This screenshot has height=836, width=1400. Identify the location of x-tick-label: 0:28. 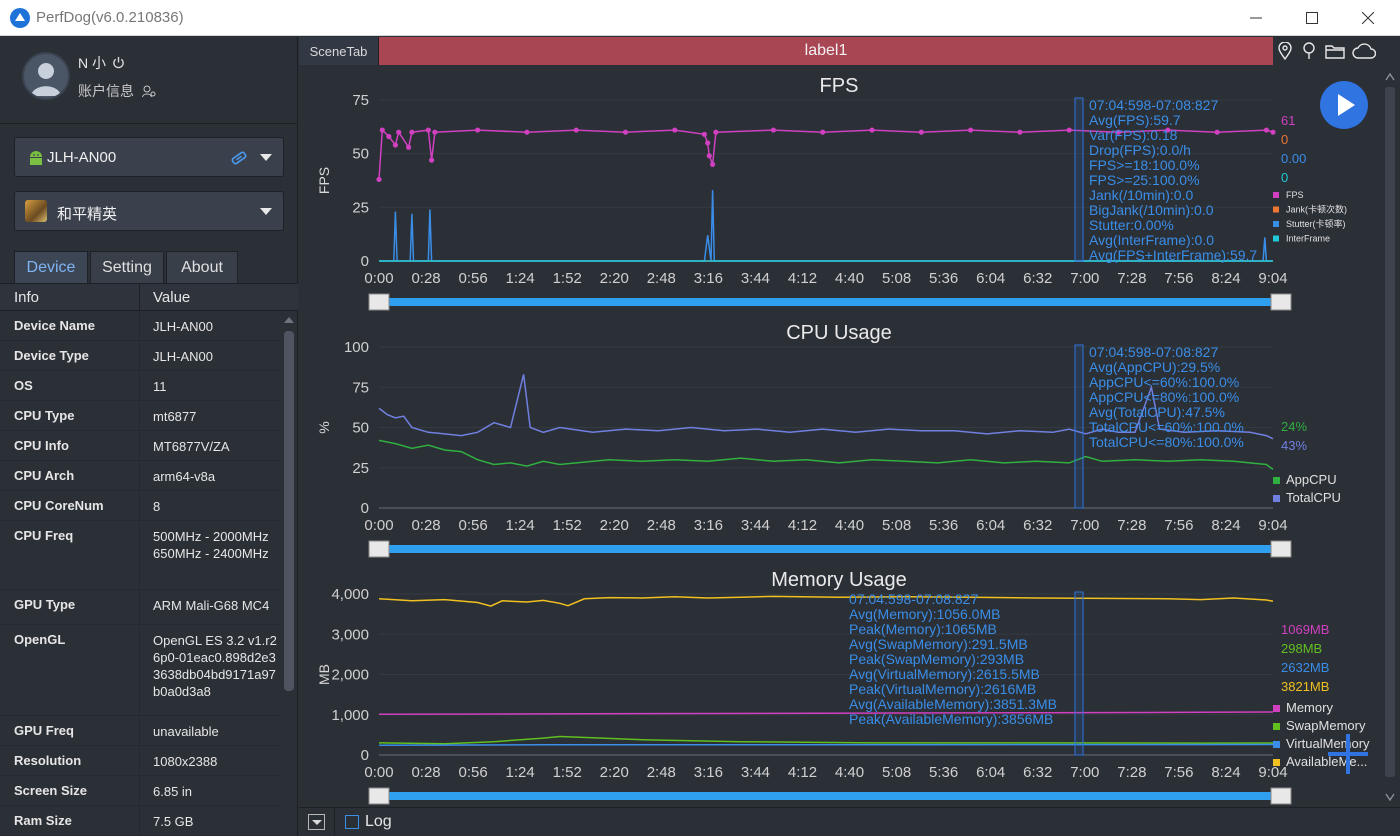
(425, 278).